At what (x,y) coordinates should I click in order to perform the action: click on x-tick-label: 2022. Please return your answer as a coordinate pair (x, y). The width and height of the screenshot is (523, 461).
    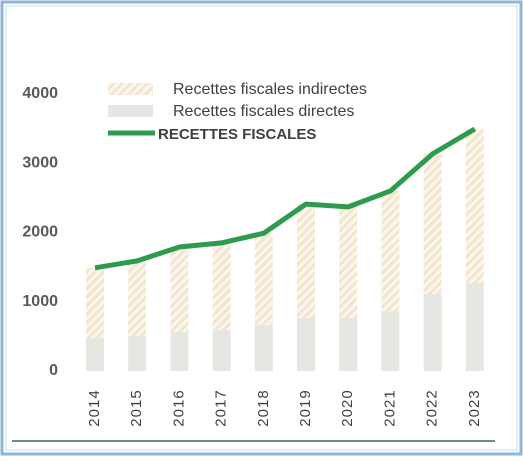
    Looking at the image, I should click on (432, 407).